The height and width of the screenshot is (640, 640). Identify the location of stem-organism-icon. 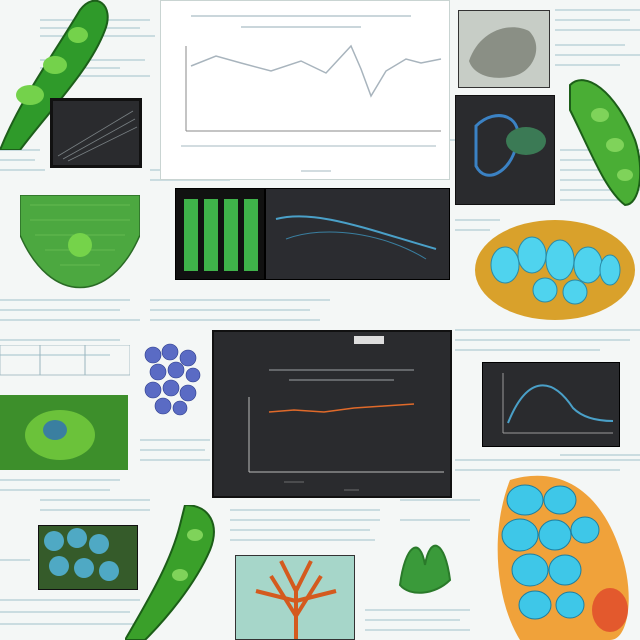
(170, 572).